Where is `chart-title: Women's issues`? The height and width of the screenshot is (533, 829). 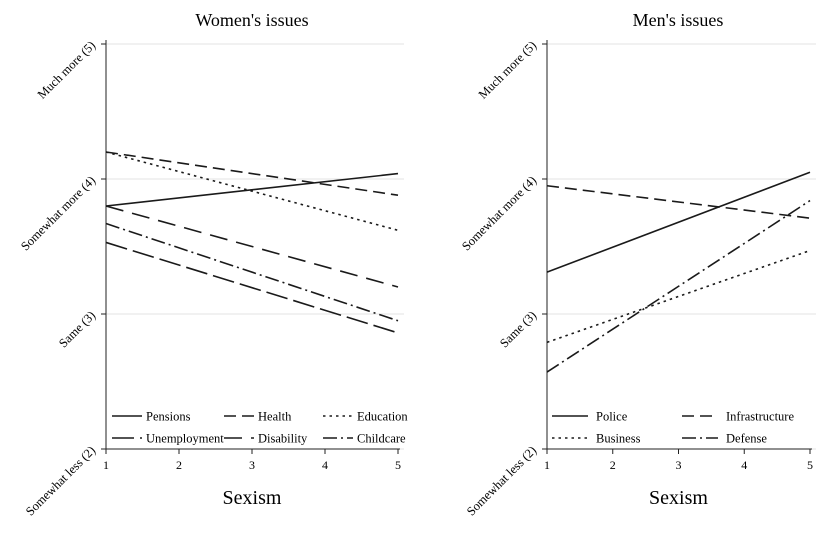 chart-title: Women's issues is located at coordinates (251, 20).